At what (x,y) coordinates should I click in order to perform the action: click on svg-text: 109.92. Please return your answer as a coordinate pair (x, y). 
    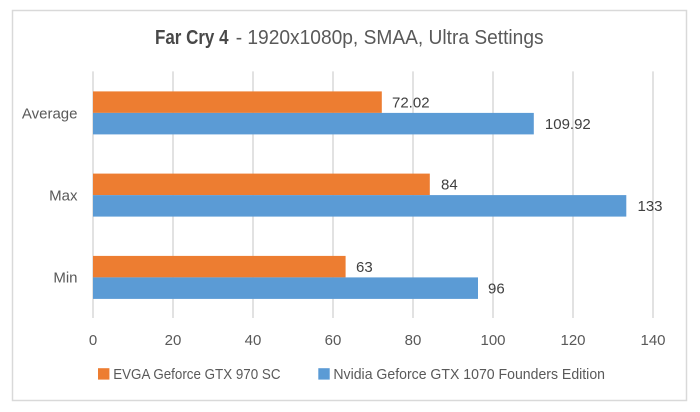
    Looking at the image, I should click on (568, 124).